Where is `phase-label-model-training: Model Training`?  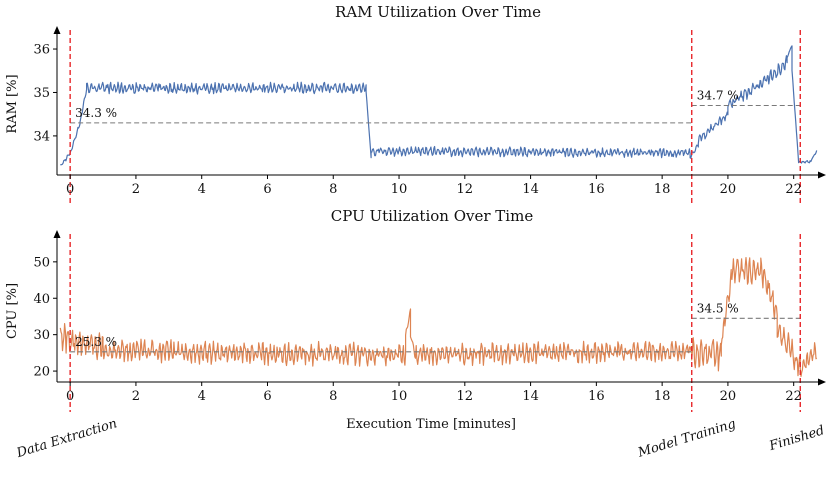
phase-label-model-training: Model Training is located at coordinates (686, 439).